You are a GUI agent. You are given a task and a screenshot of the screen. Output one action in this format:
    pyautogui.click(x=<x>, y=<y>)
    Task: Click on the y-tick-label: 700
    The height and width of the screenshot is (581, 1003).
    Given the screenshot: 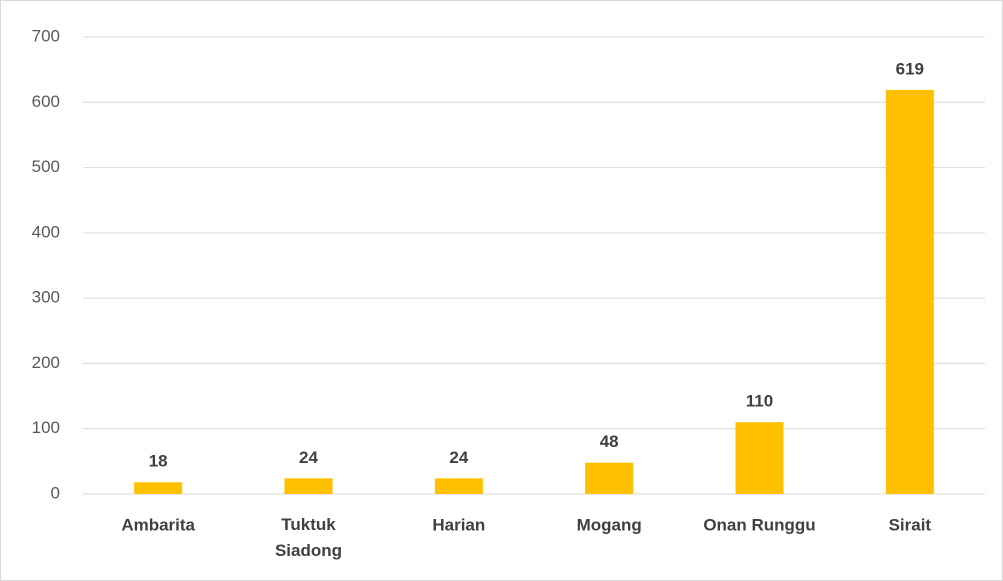 What is the action you would take?
    pyautogui.click(x=46, y=35)
    